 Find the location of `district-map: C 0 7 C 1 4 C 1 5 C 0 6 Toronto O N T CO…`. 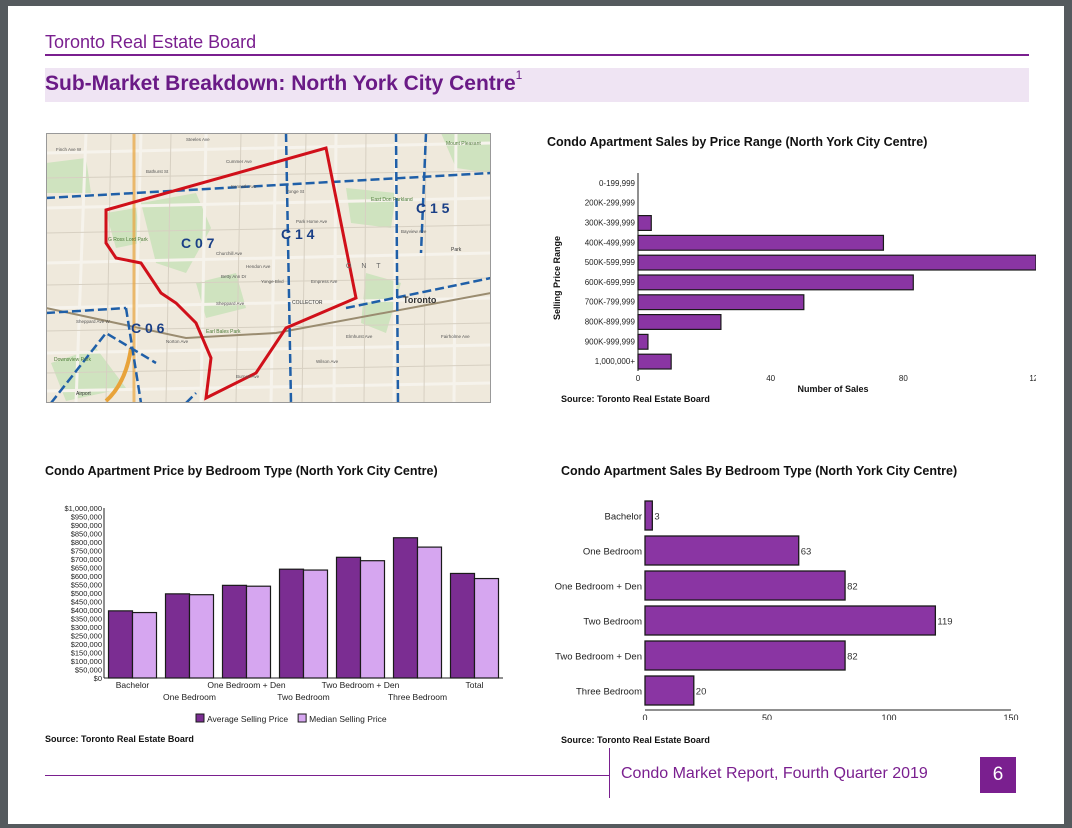

district-map: C 0 7 C 1 4 C 1 5 C 0 6 Toronto O N T CO… is located at coordinates (268, 268).